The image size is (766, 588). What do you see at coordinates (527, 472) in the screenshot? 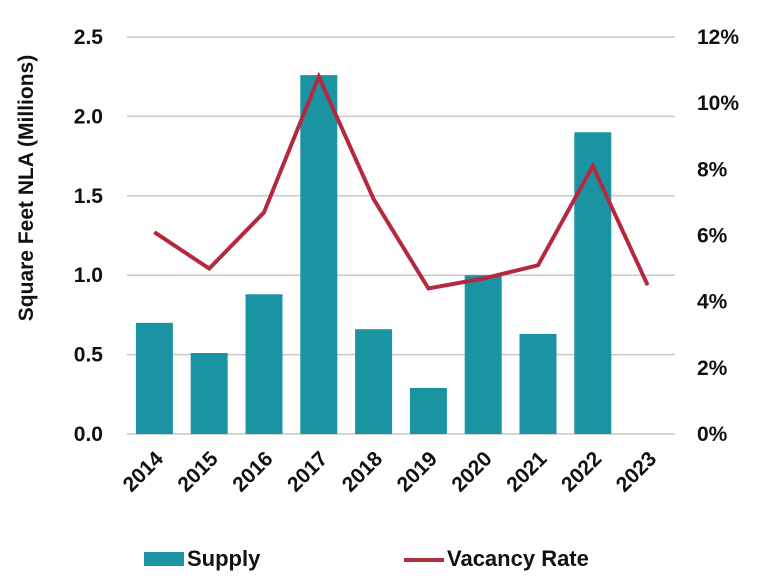
I see `x-tick-label: 2021` at bounding box center [527, 472].